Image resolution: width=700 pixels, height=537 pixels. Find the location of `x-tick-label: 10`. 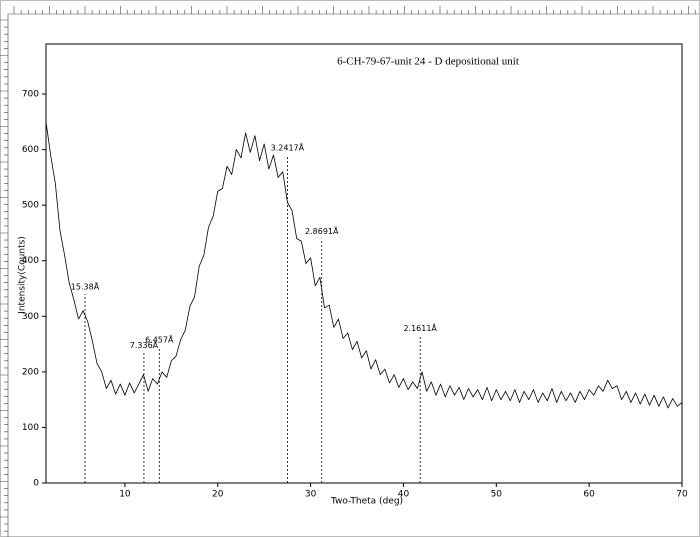

x-tick-label: 10 is located at coordinates (125, 495).